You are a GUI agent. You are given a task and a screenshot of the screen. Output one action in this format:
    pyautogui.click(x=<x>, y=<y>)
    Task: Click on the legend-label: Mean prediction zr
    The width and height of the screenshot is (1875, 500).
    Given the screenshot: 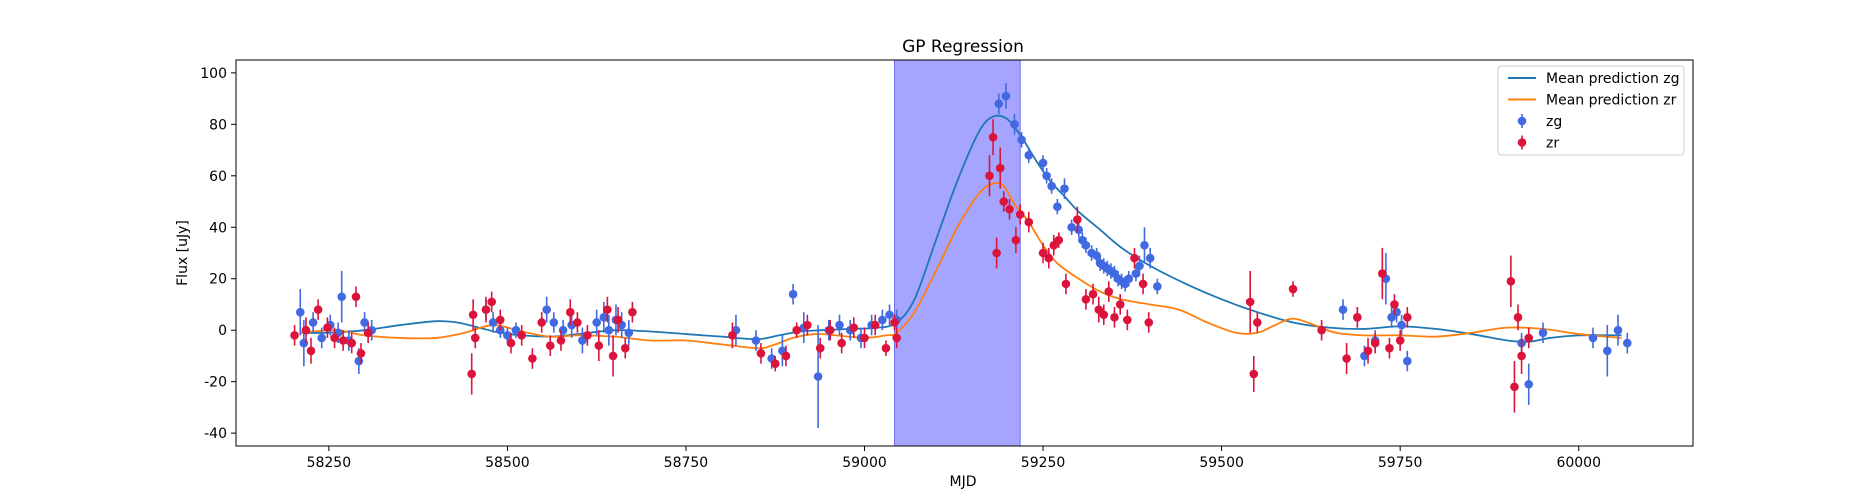 What is the action you would take?
    pyautogui.click(x=1611, y=101)
    